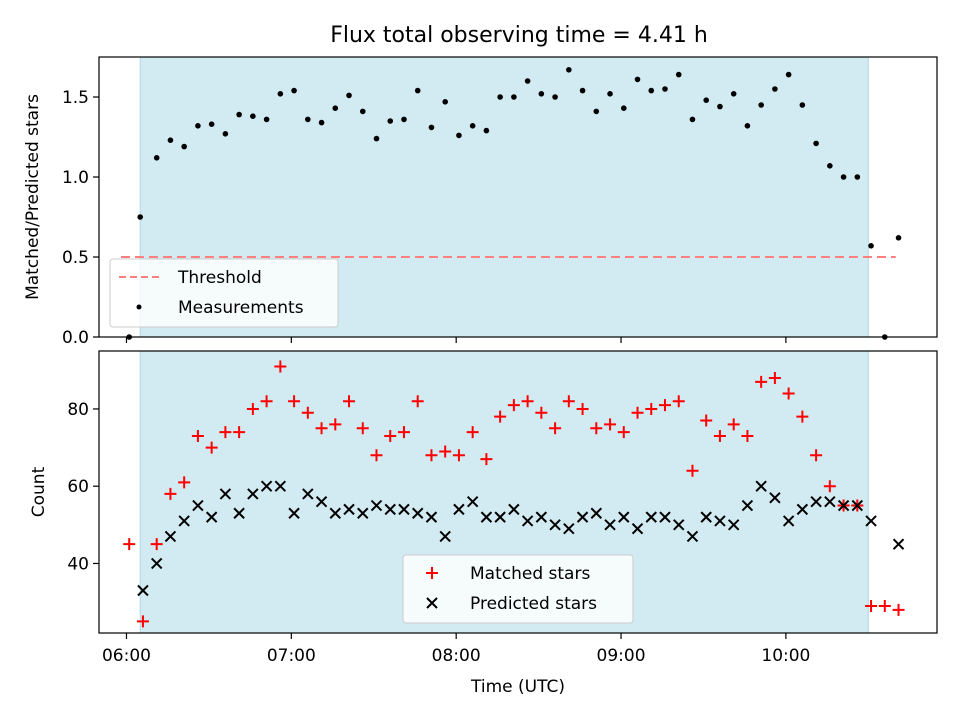  I want to click on top-legend: Threshold Measurements, so click(224, 293).